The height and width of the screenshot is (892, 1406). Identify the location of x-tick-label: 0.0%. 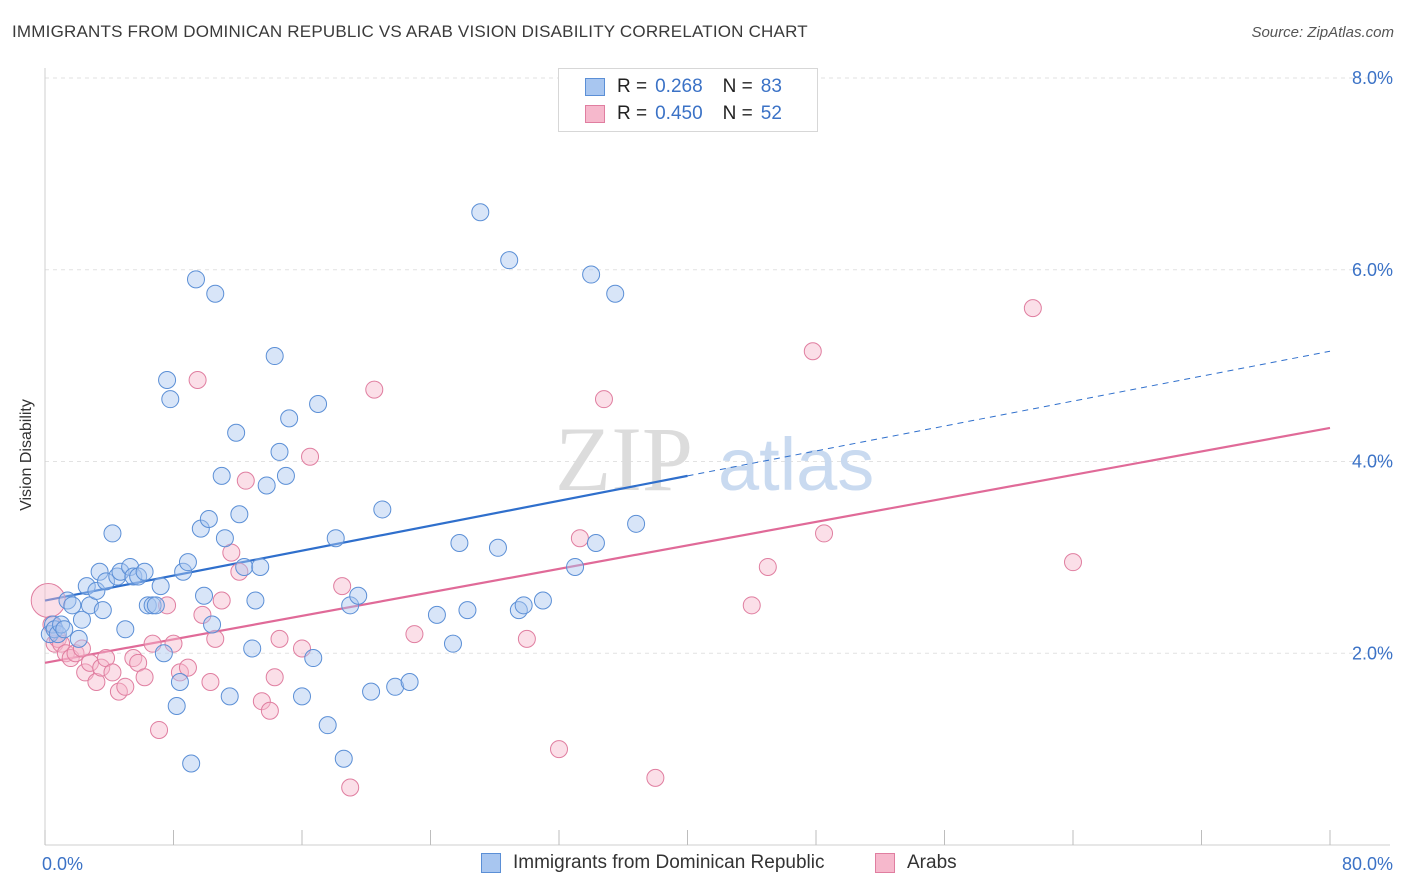
(62, 864).